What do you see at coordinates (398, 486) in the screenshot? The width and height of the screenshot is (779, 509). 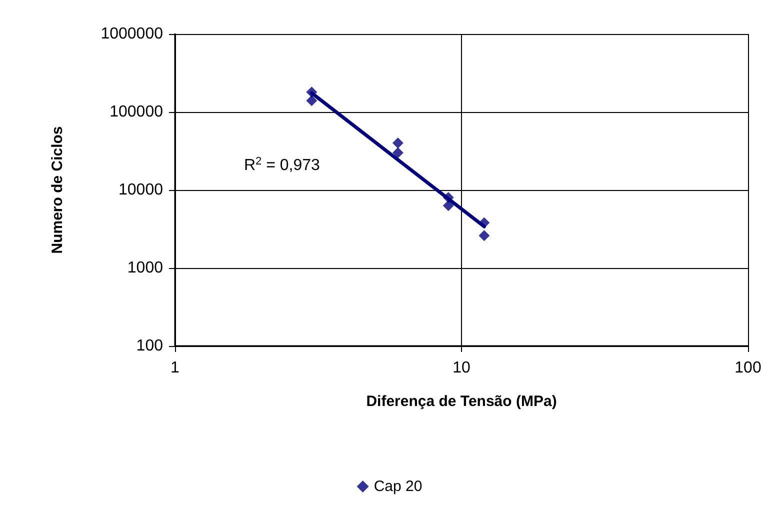 I see `legend-label: Cap 20` at bounding box center [398, 486].